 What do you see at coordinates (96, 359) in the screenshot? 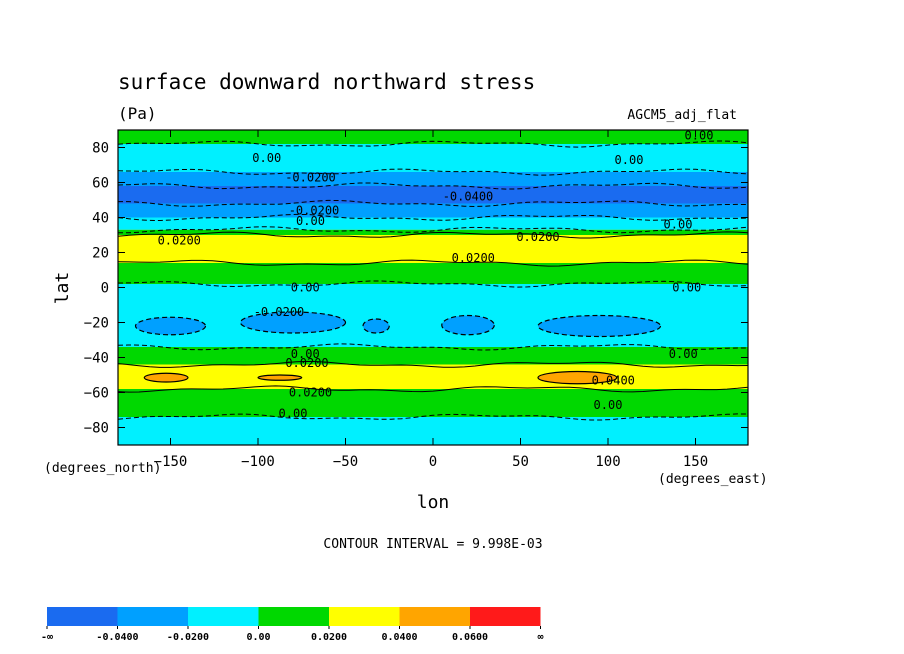
I see `y-tick-label: −40` at bounding box center [96, 359].